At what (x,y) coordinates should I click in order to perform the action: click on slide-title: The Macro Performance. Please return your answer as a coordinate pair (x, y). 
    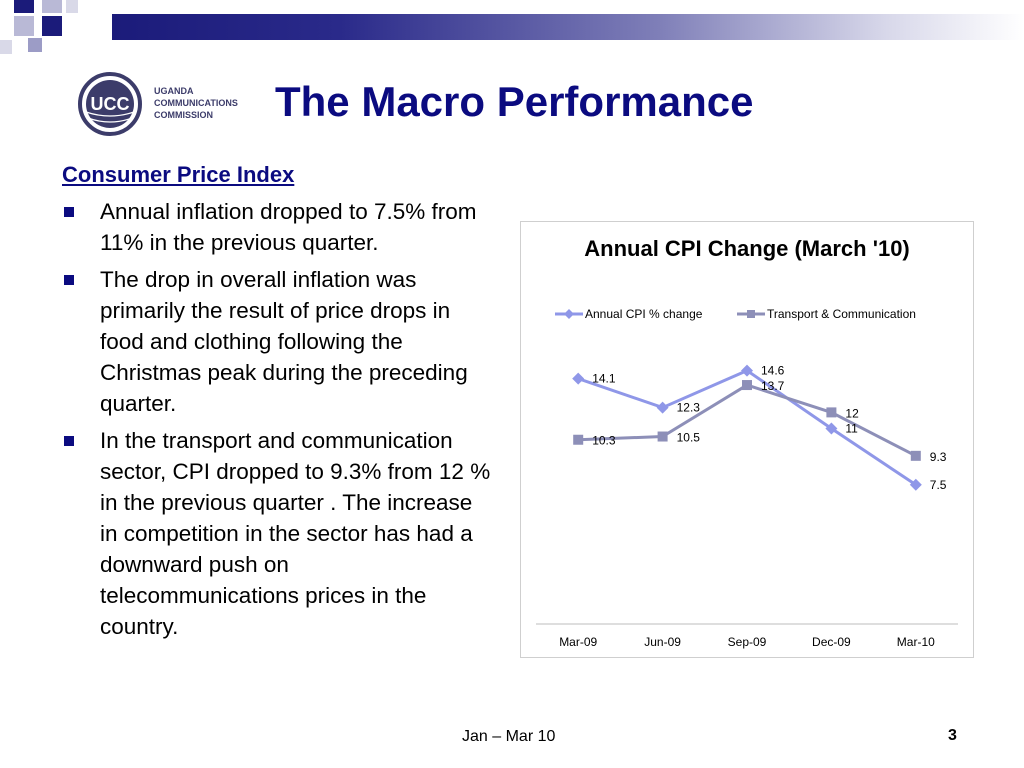
    Looking at the image, I should click on (514, 101).